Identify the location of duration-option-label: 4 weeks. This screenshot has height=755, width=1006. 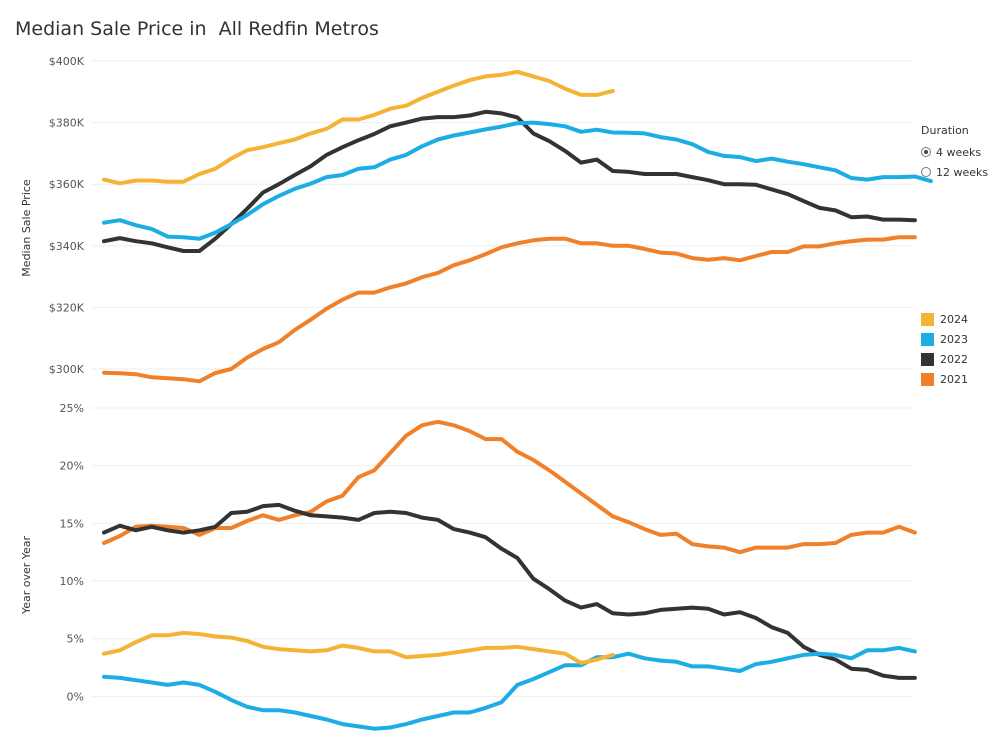
(959, 152).